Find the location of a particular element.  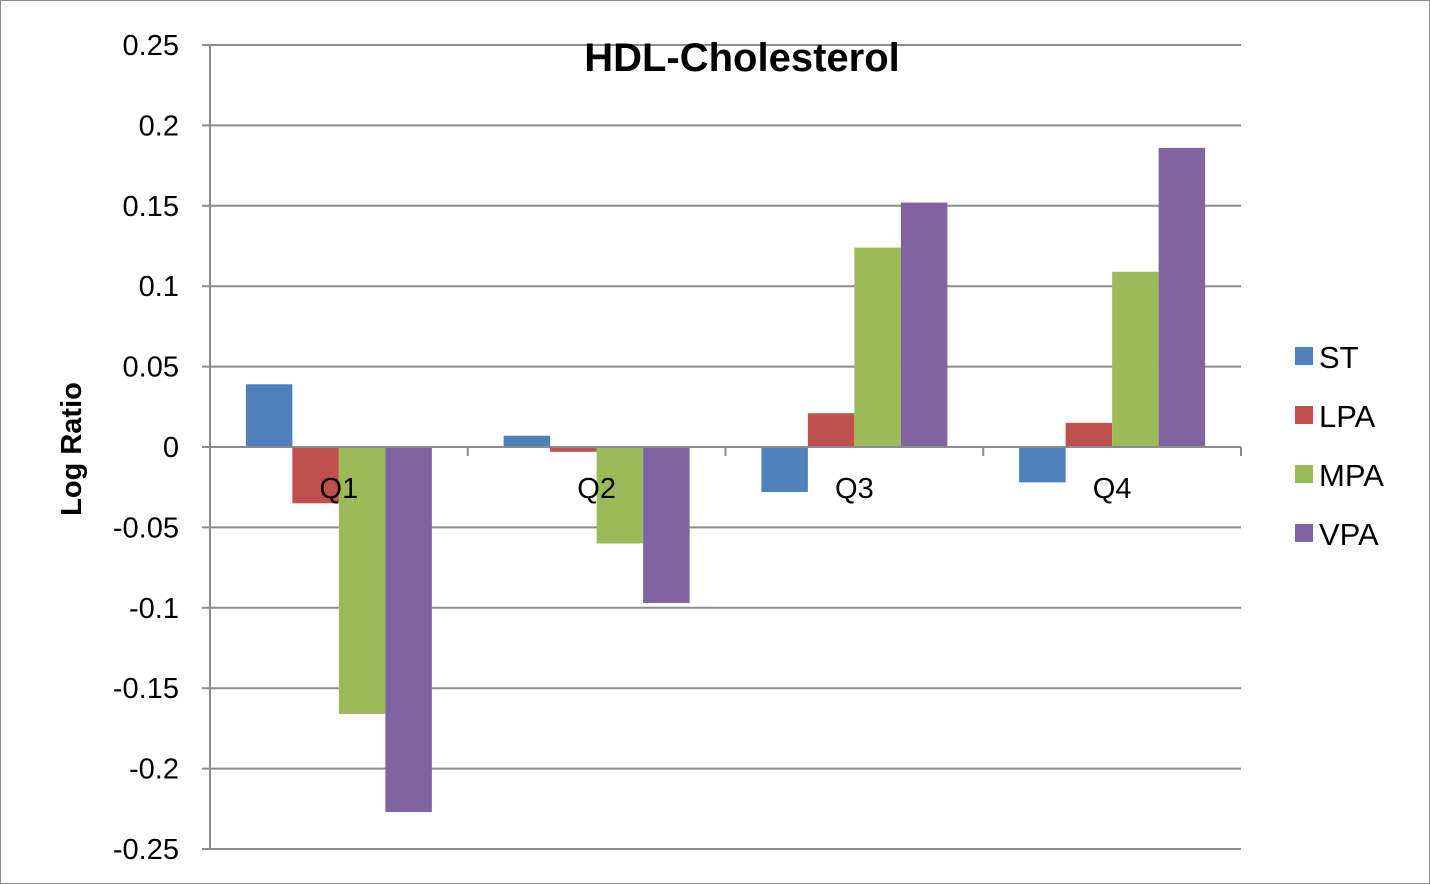

bar-lpa-q2 is located at coordinates (573, 449).